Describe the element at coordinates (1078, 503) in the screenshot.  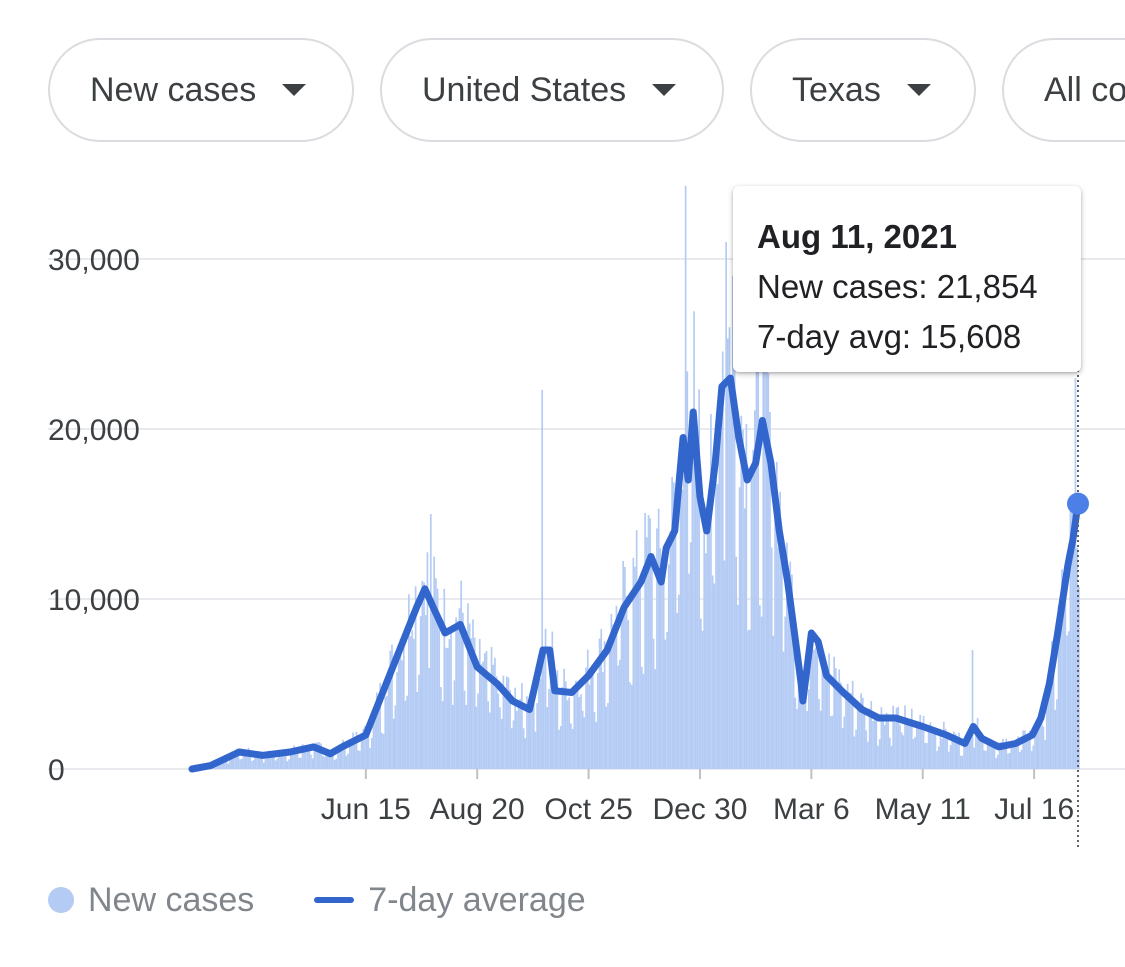
I see `hover-point` at that location.